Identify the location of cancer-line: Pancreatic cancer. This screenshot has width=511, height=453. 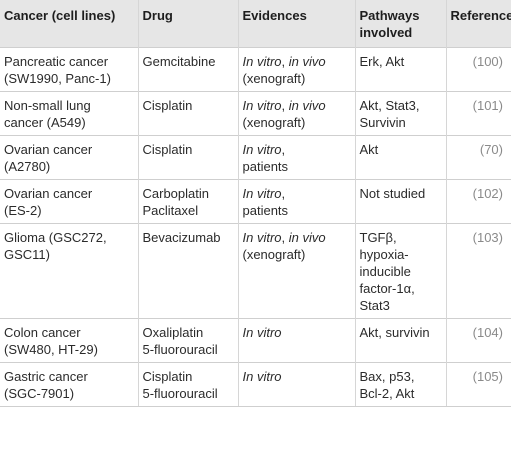
(56, 61).